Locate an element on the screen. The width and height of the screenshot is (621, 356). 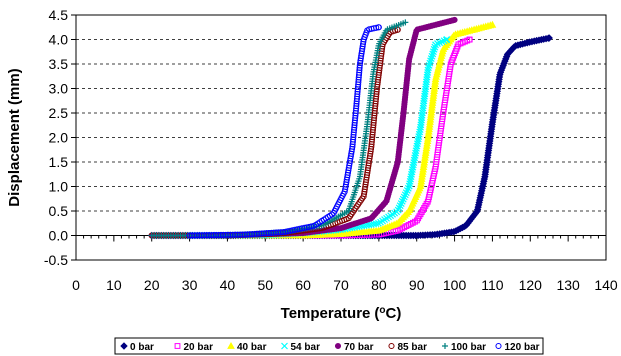
x-tick-label: 140 is located at coordinates (606, 285).